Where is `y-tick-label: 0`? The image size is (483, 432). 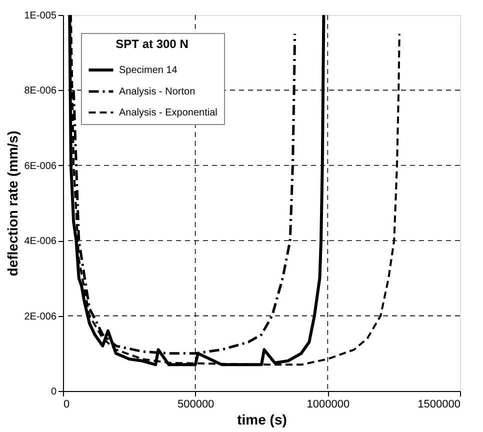
y-tick-label: 0 is located at coordinates (53, 392).